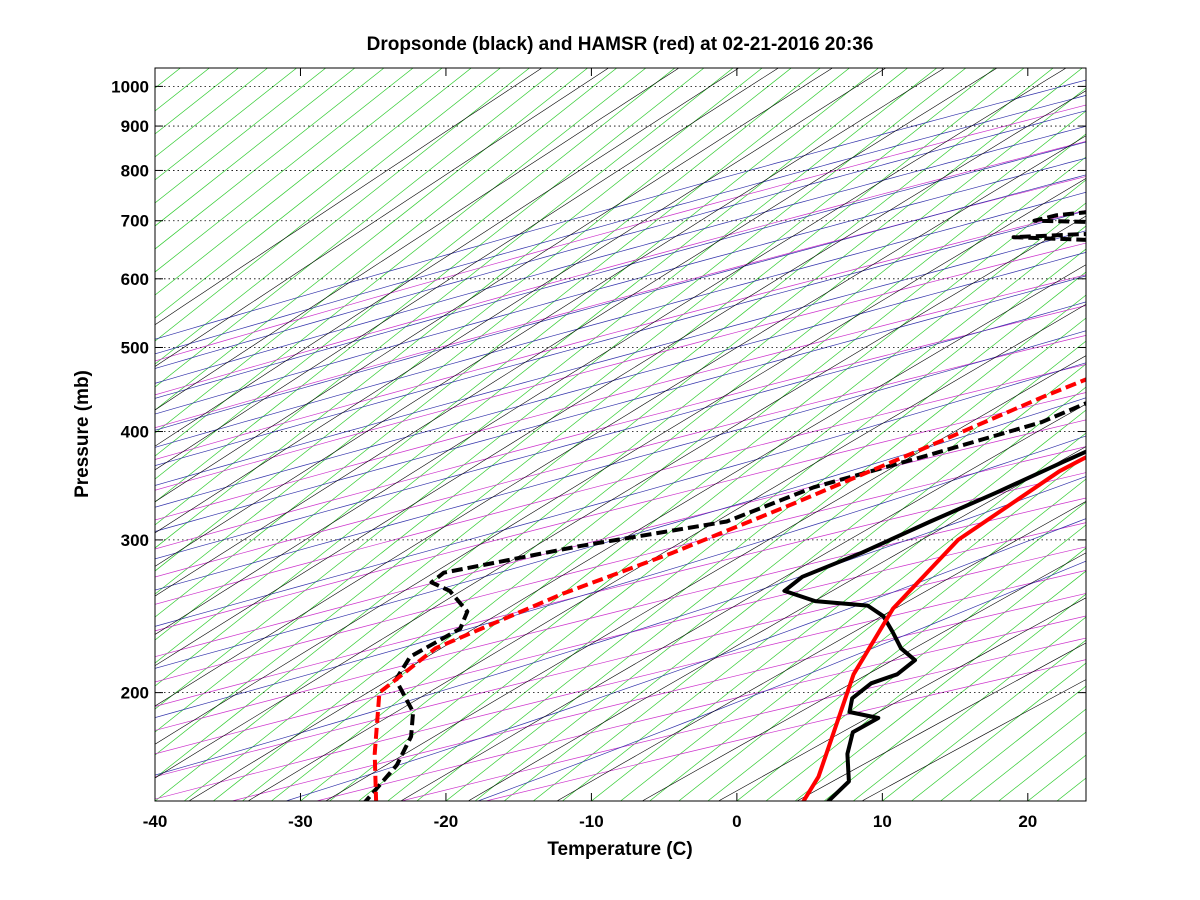  Describe the element at coordinates (591, 821) in the screenshot. I see `x-tick-label: -10` at that location.